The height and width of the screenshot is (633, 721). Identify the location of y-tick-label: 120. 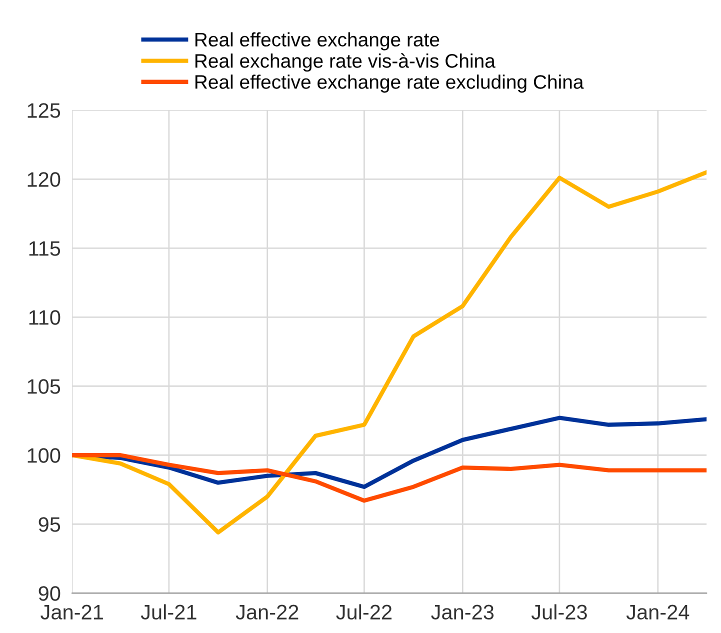
(44, 179).